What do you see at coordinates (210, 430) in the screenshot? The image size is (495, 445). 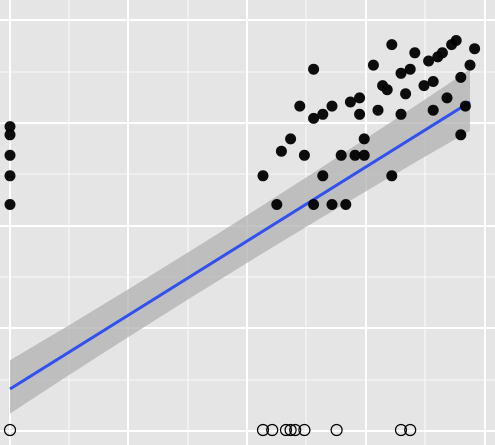 I see `open-points-layer` at bounding box center [210, 430].